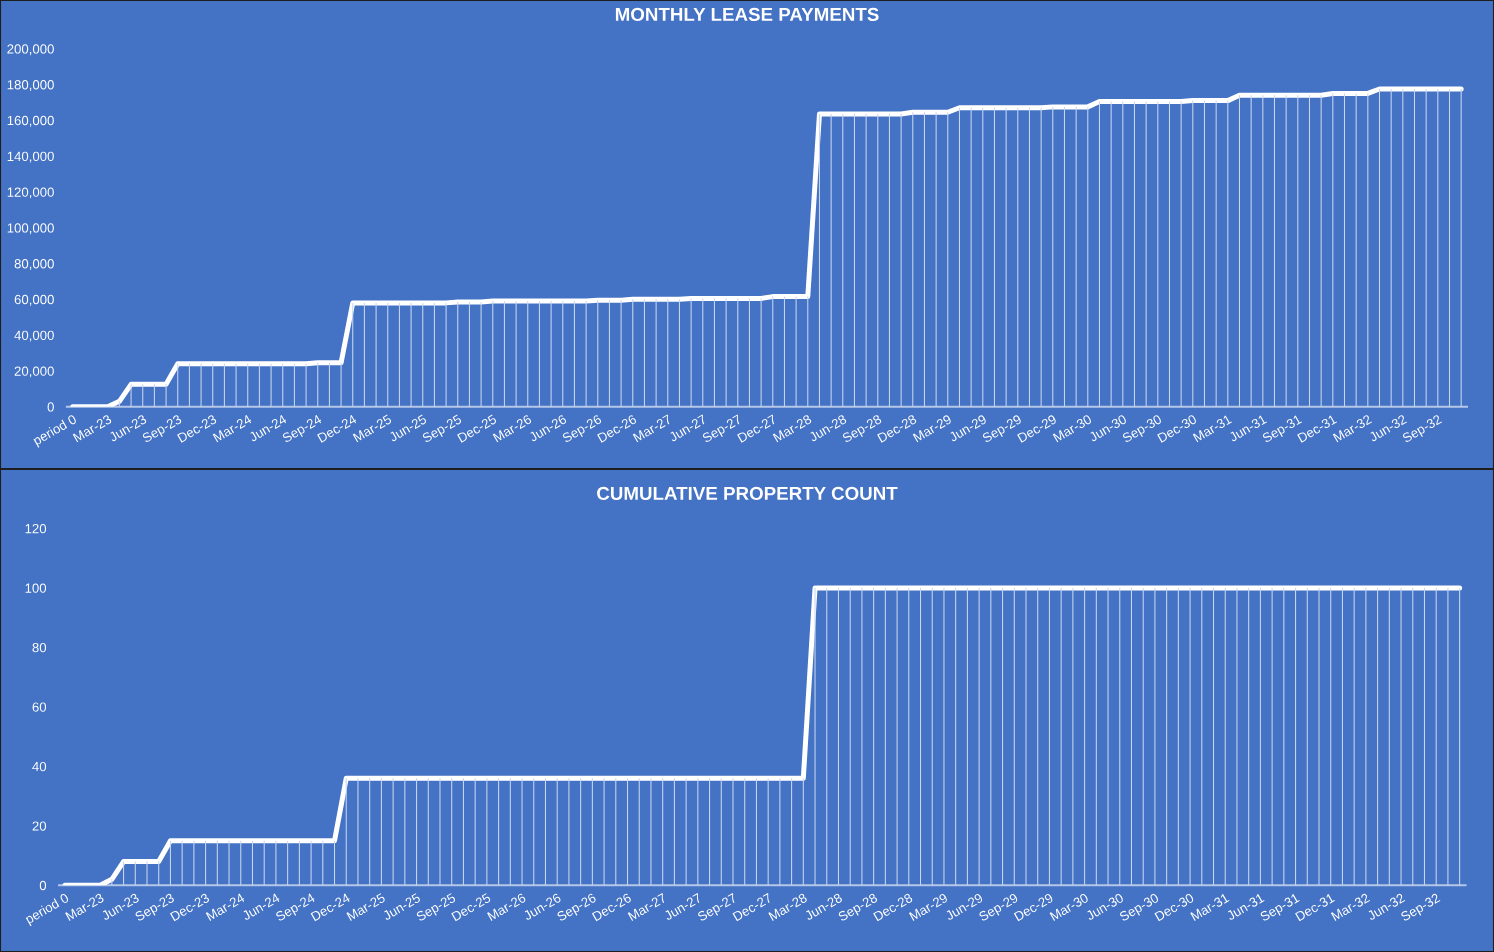 Image resolution: width=1494 pixels, height=952 pixels. I want to click on y-tick-label: 60,000, so click(34, 300).